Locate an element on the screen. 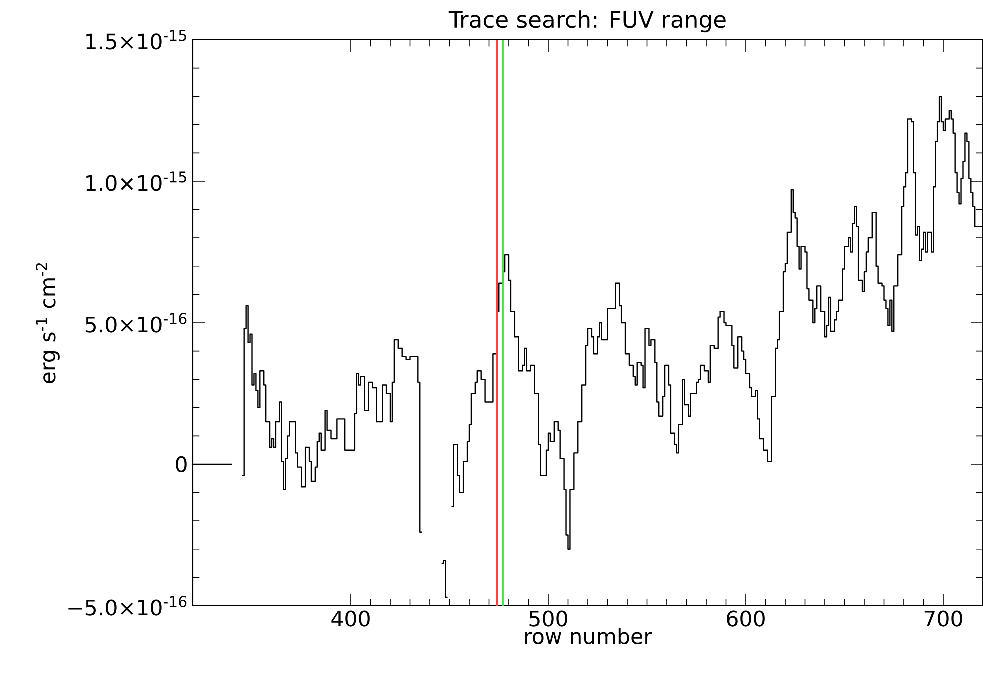 The width and height of the screenshot is (983, 678). y-tick-label: 5.0×10$^{-16}$ is located at coordinates (136, 323).